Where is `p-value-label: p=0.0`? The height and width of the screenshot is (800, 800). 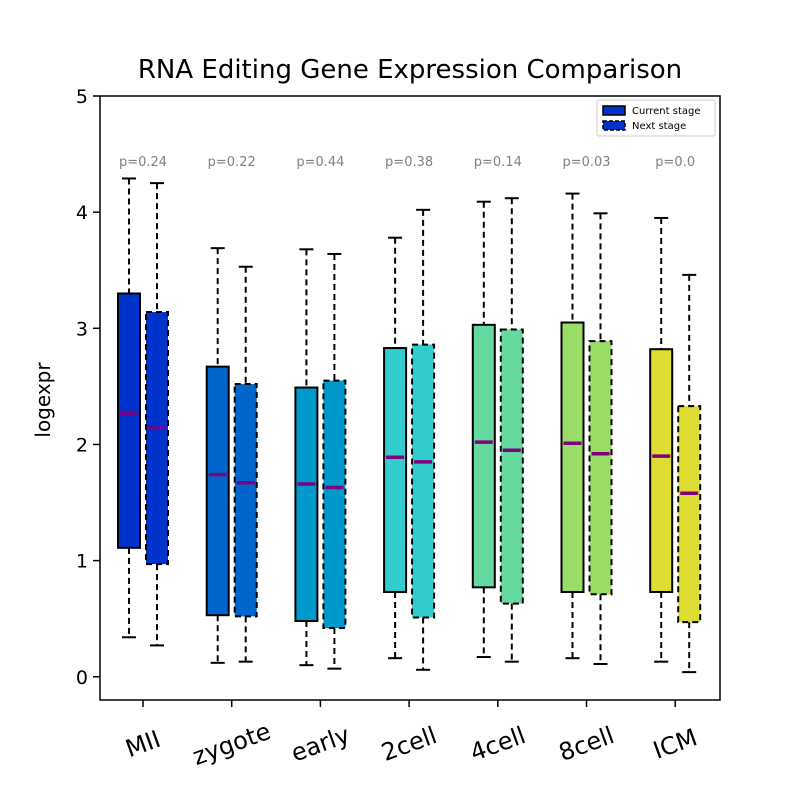
p-value-label: p=0.0 is located at coordinates (675, 162).